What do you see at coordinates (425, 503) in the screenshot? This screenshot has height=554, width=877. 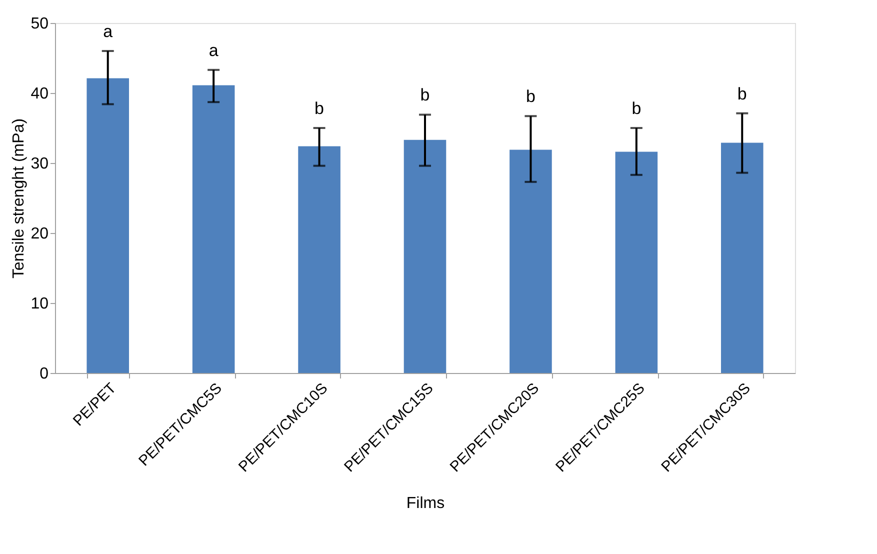 I see `x-axis-title: Films` at bounding box center [425, 503].